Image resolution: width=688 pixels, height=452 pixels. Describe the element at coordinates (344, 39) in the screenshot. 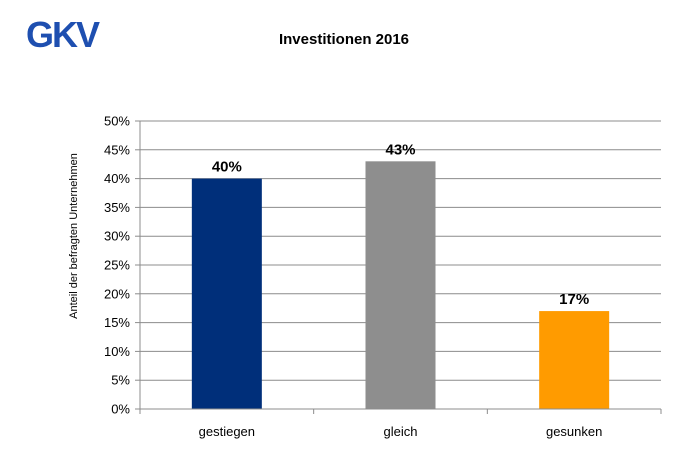

I see `chart-title: Investitionen 2016` at that location.